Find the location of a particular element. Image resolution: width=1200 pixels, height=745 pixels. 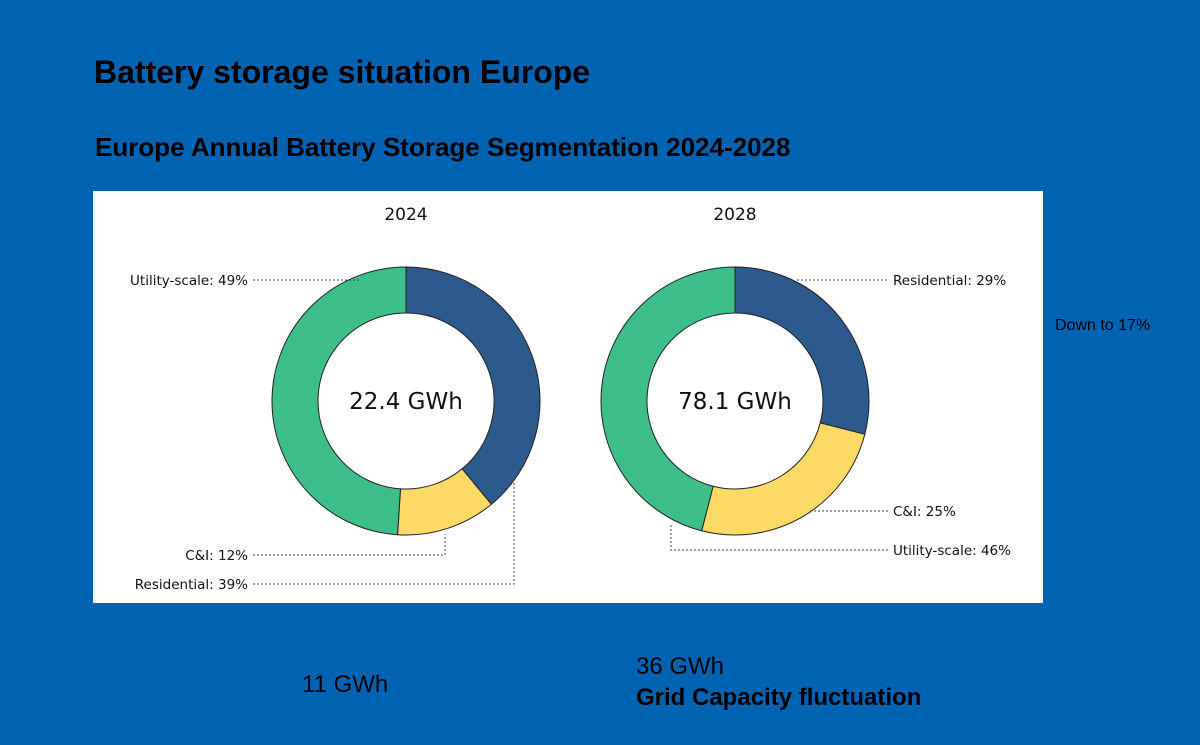

footer-right-caption: Grid Capacity fluctuation is located at coordinates (779, 697).